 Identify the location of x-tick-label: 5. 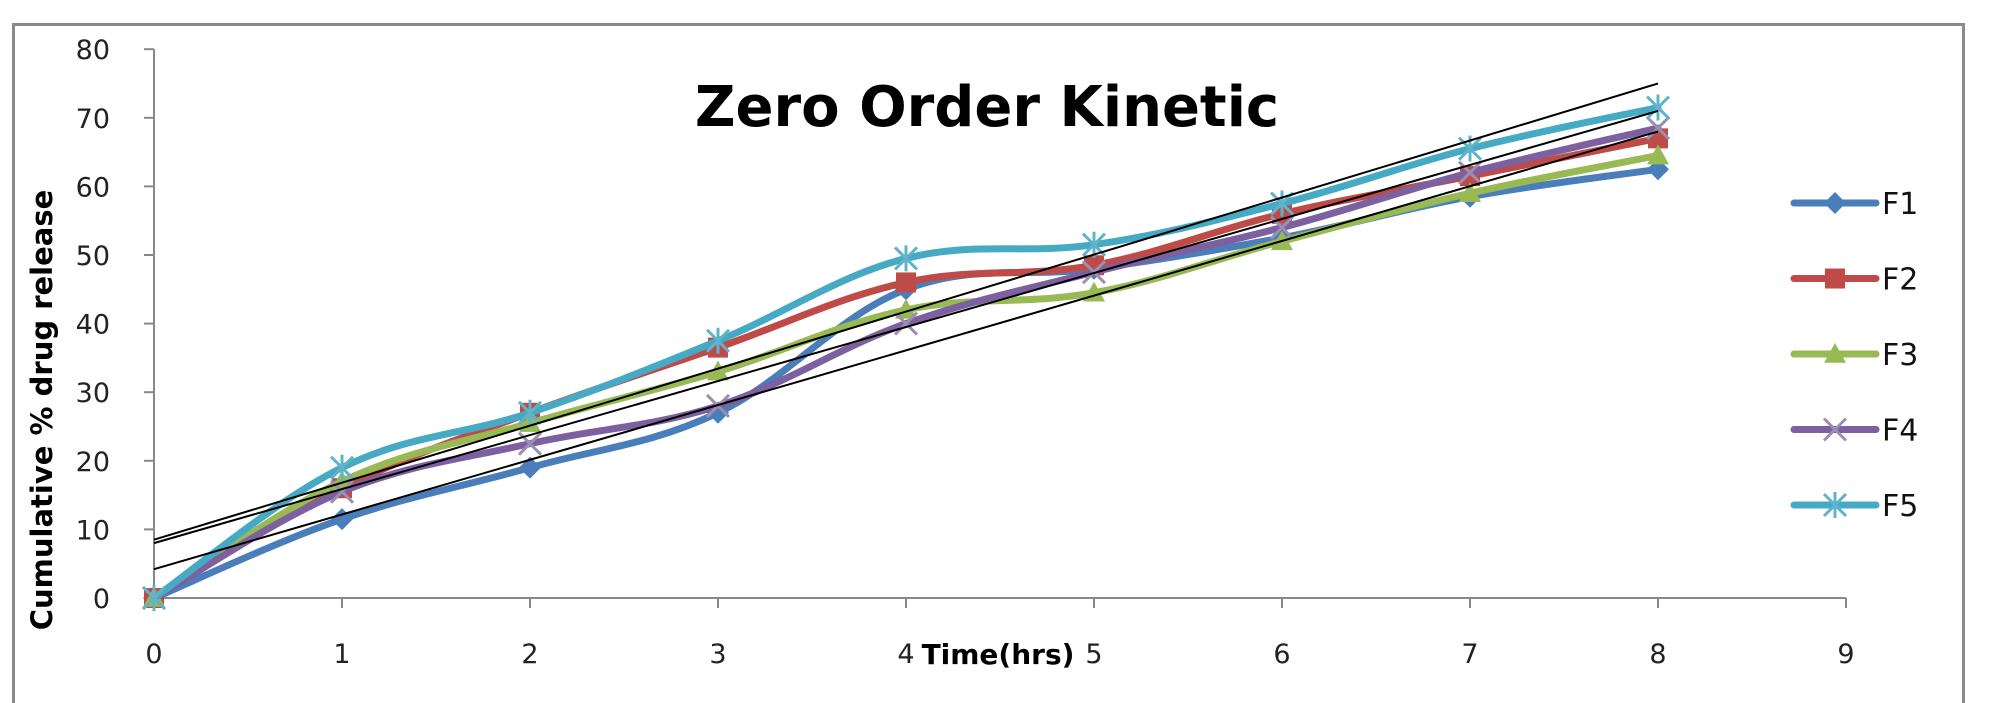
(1093, 654).